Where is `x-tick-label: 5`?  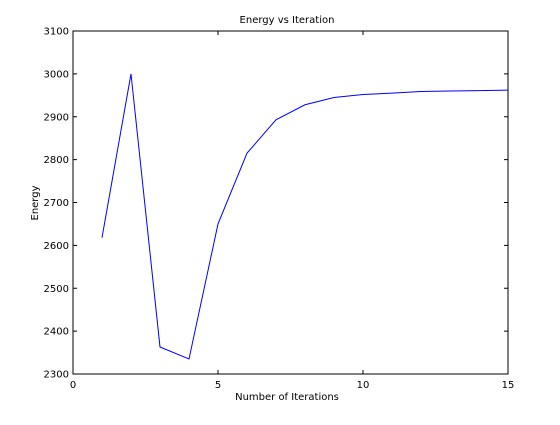 x-tick-label: 5 is located at coordinates (218, 385).